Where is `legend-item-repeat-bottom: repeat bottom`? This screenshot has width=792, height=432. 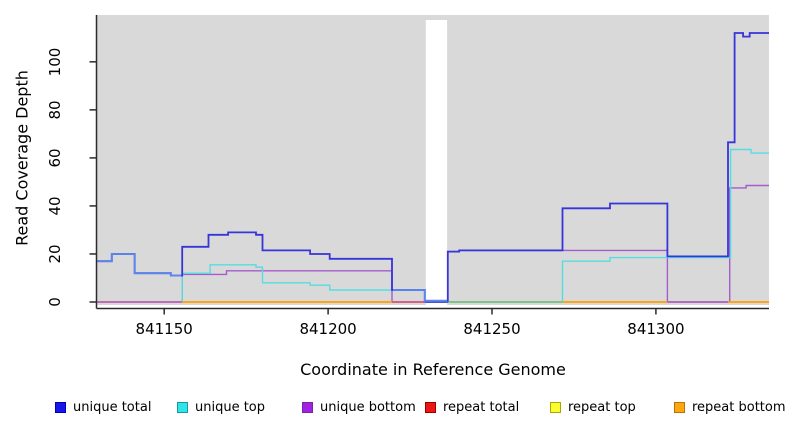 legend-item-repeat-bottom: repeat bottom is located at coordinates (730, 407).